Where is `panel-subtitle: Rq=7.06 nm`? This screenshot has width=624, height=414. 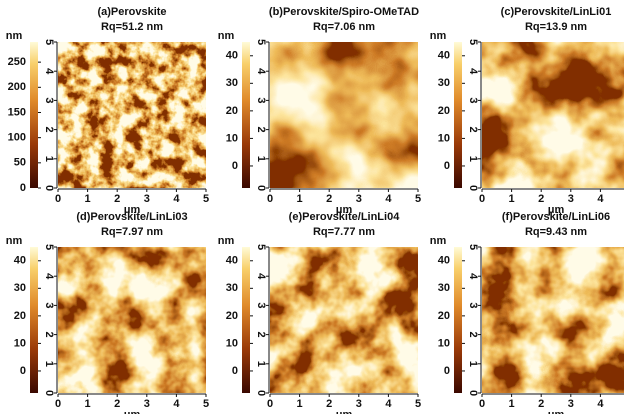
panel-subtitle: Rq=7.06 nm is located at coordinates (344, 27).